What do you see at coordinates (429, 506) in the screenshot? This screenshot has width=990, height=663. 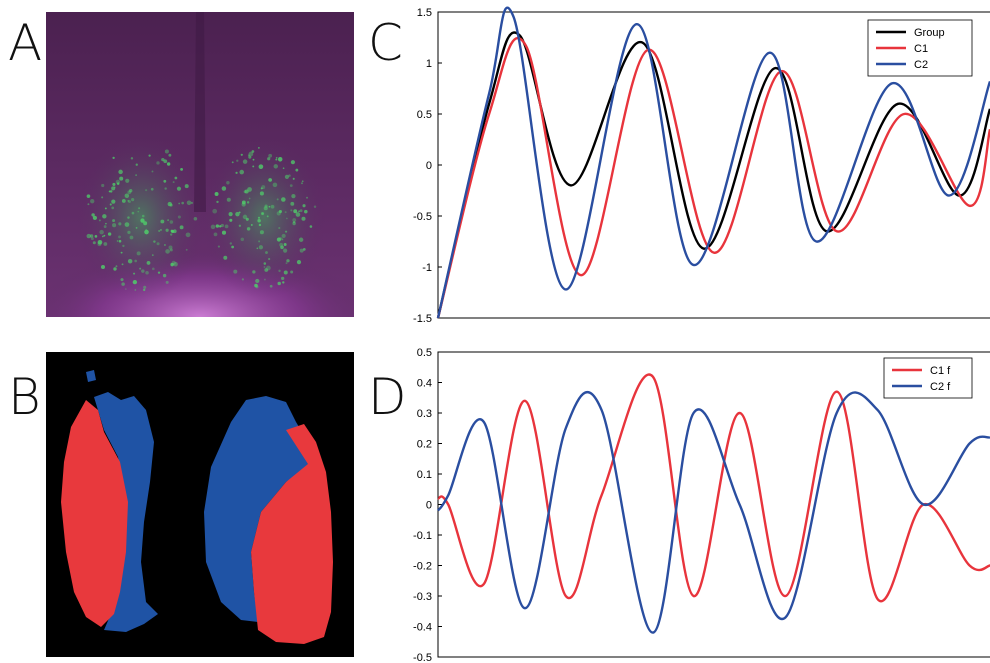 I see `y-tick-label: 0` at bounding box center [429, 506].